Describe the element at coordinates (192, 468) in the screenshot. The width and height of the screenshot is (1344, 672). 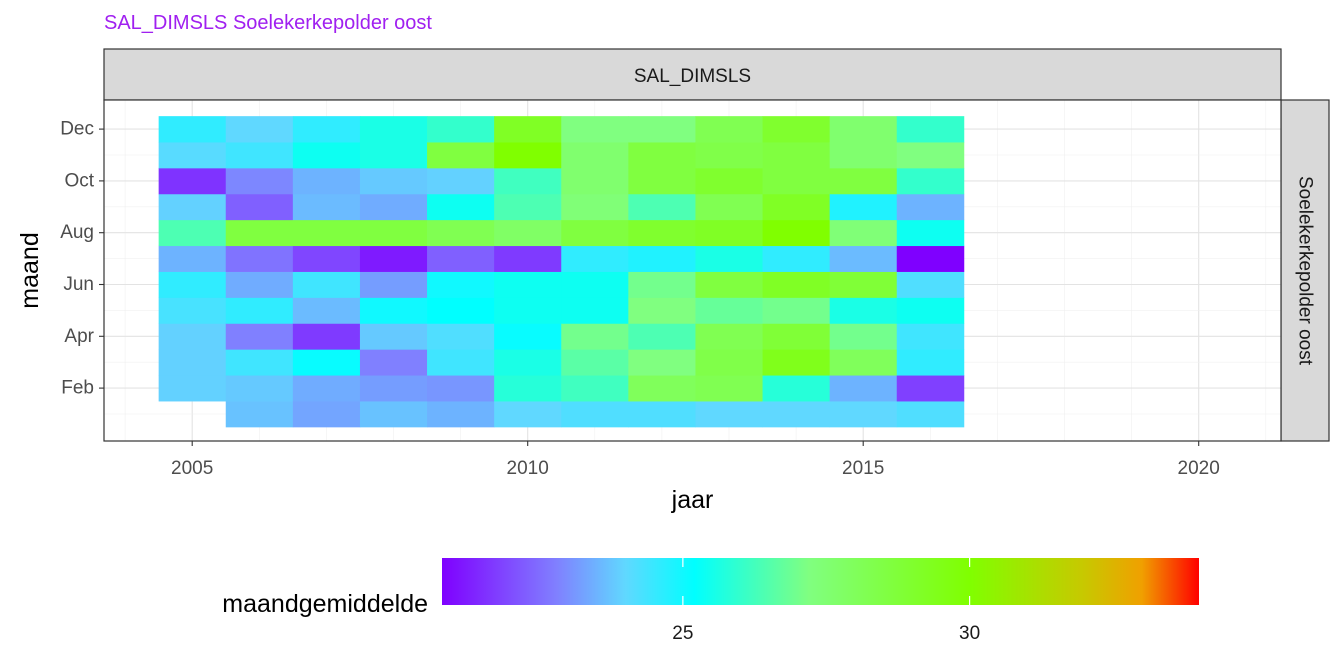
I see `x-tick-label: 2005` at that location.